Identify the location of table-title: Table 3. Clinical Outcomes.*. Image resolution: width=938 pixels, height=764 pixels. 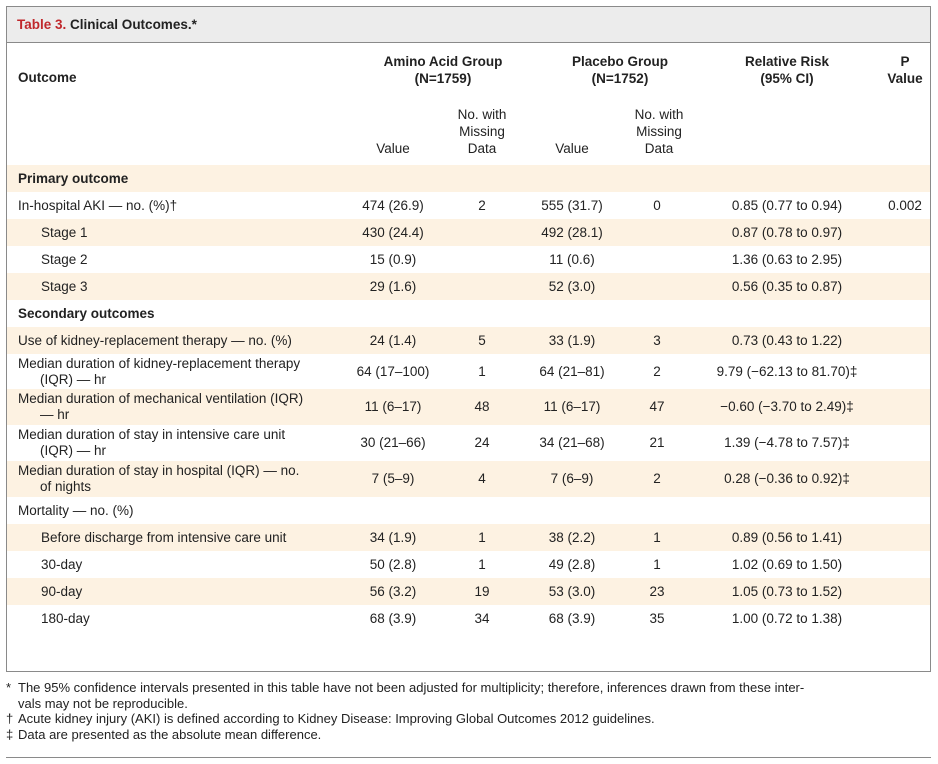
(107, 24).